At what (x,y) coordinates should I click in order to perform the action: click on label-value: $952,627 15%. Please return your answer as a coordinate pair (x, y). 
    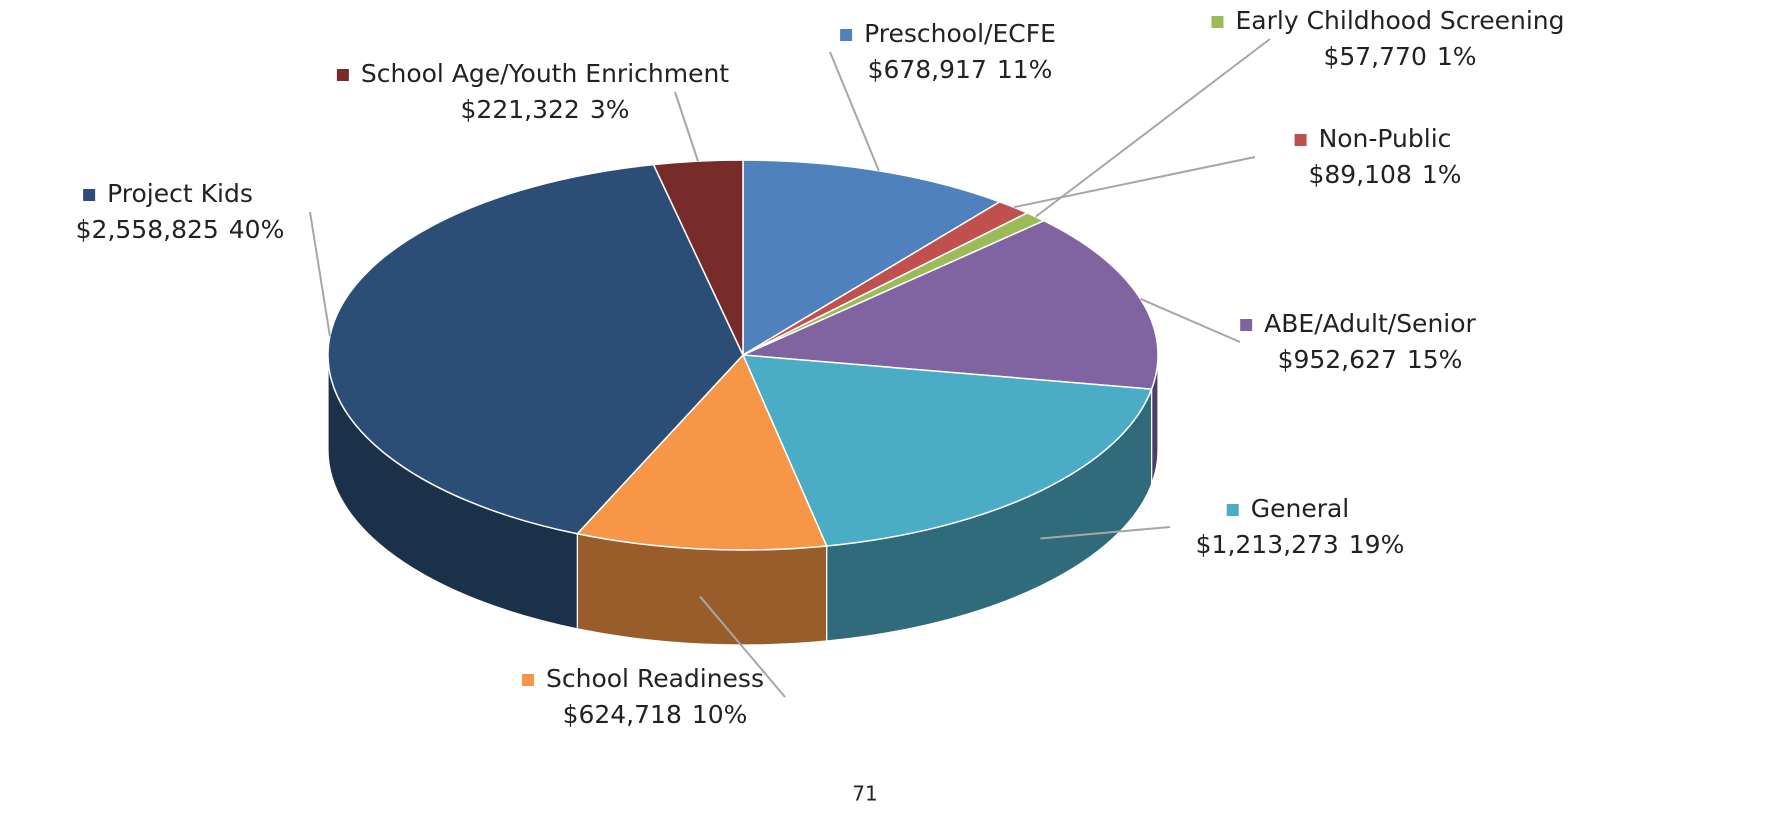
    Looking at the image, I should click on (1370, 359).